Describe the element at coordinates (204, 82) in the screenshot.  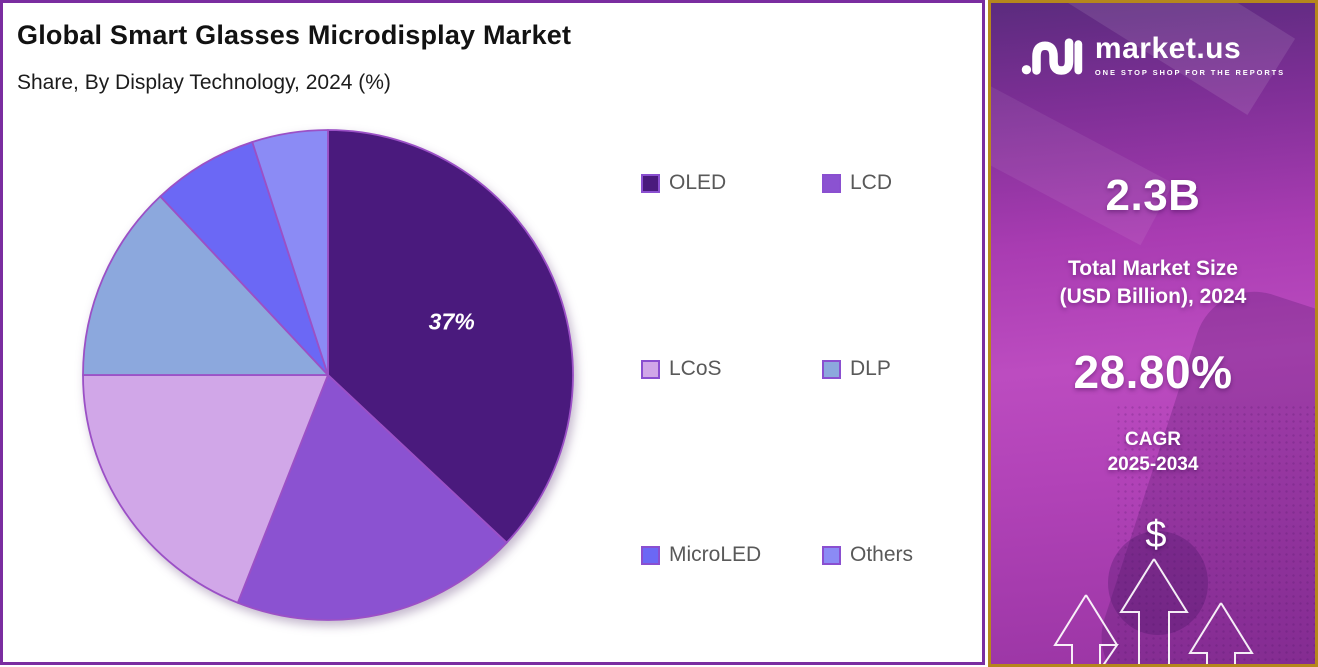
I see `chart-subtitle: Share, By Display Technology, 2024 (%)` at that location.